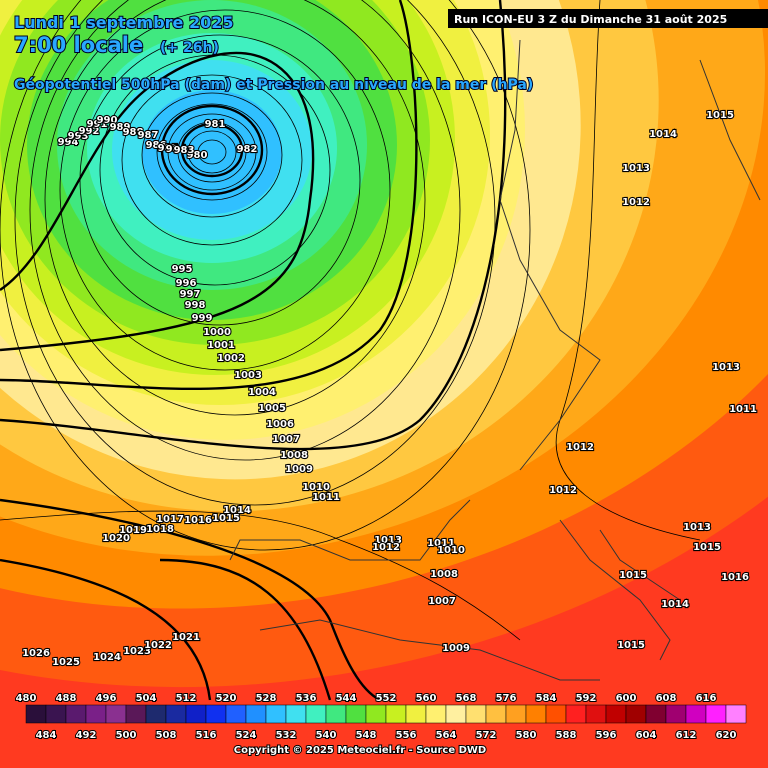  What do you see at coordinates (107, 657) in the screenshot?
I see `isobar-label: 1024` at bounding box center [107, 657].